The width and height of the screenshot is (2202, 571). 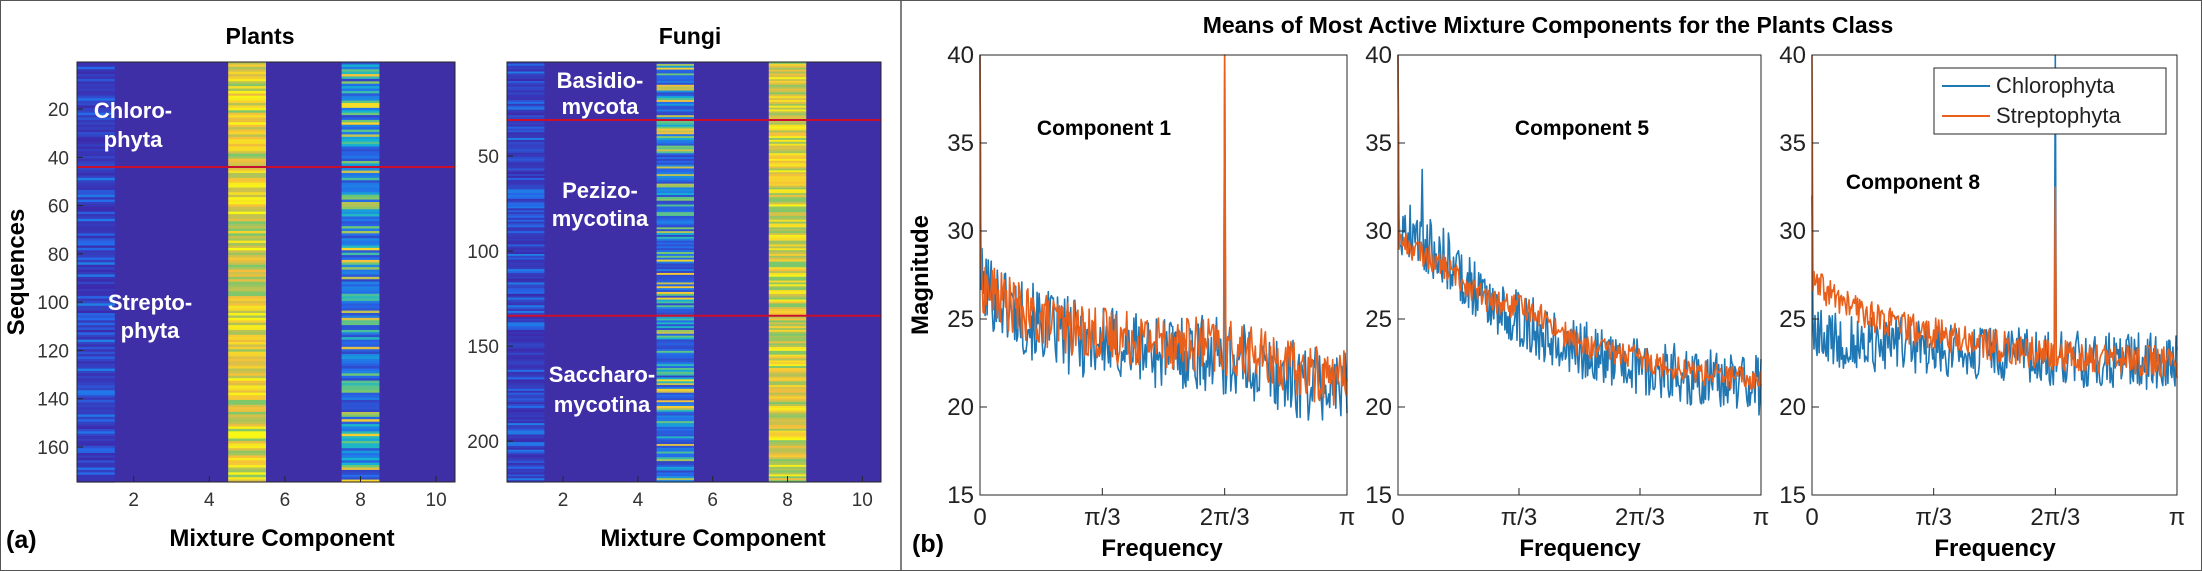 What do you see at coordinates (1104, 128) in the screenshot?
I see `component-label: Component 1` at bounding box center [1104, 128].